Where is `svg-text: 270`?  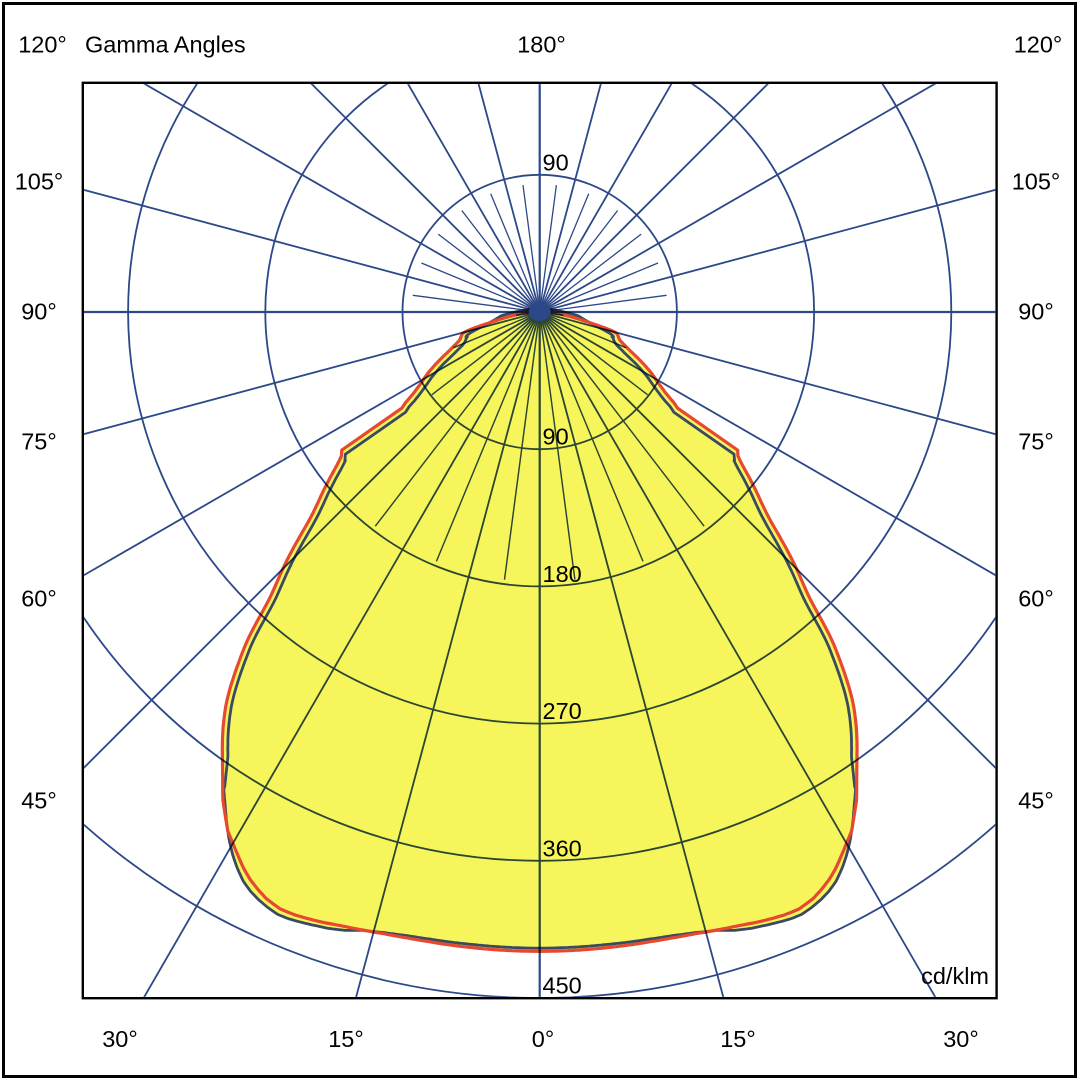
svg-text: 270 is located at coordinates (562, 711).